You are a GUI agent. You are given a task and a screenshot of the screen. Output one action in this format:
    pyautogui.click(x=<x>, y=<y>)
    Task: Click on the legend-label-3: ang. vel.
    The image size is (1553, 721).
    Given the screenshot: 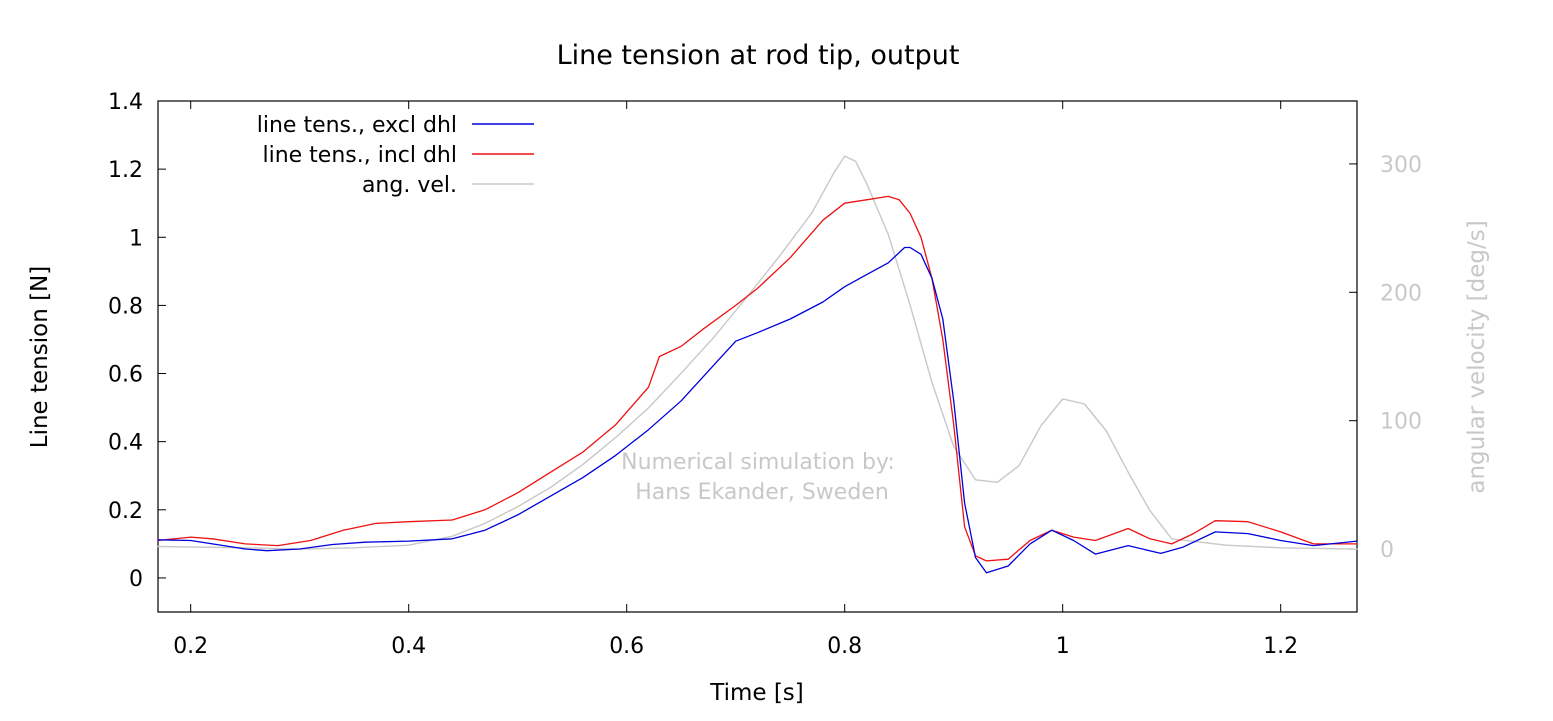 What is the action you would take?
    pyautogui.click(x=409, y=185)
    